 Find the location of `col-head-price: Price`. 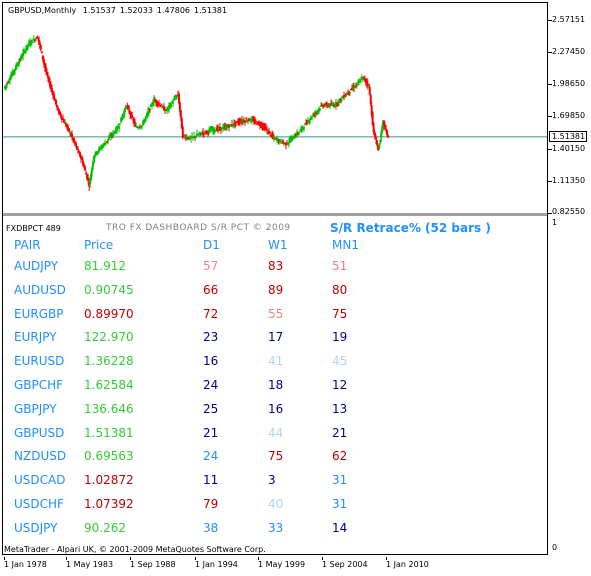

col-head-price: Price is located at coordinates (99, 245).